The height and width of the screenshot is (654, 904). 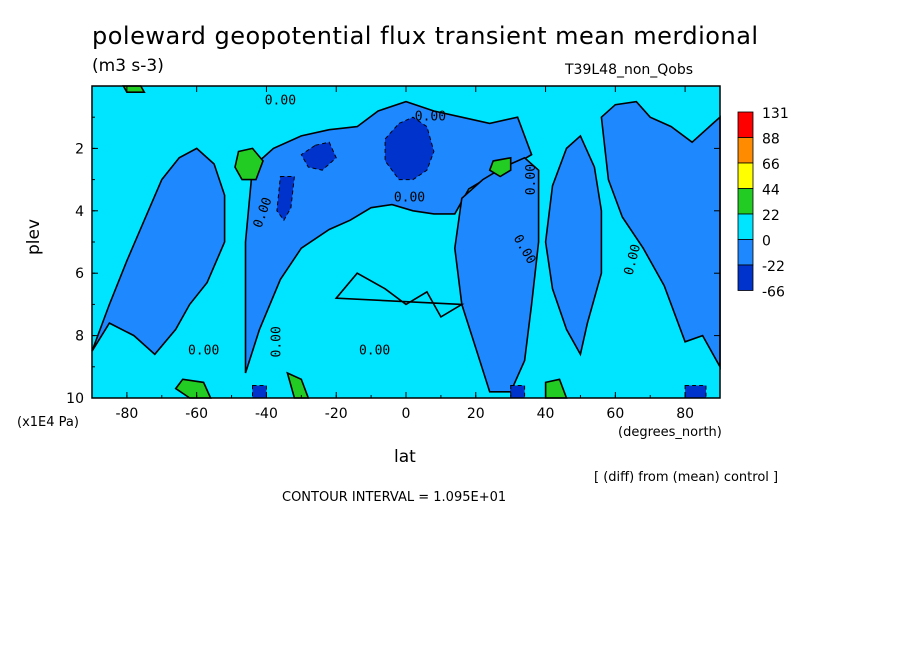 What do you see at coordinates (75, 399) in the screenshot?
I see `y-tick-label: 10` at bounding box center [75, 399].